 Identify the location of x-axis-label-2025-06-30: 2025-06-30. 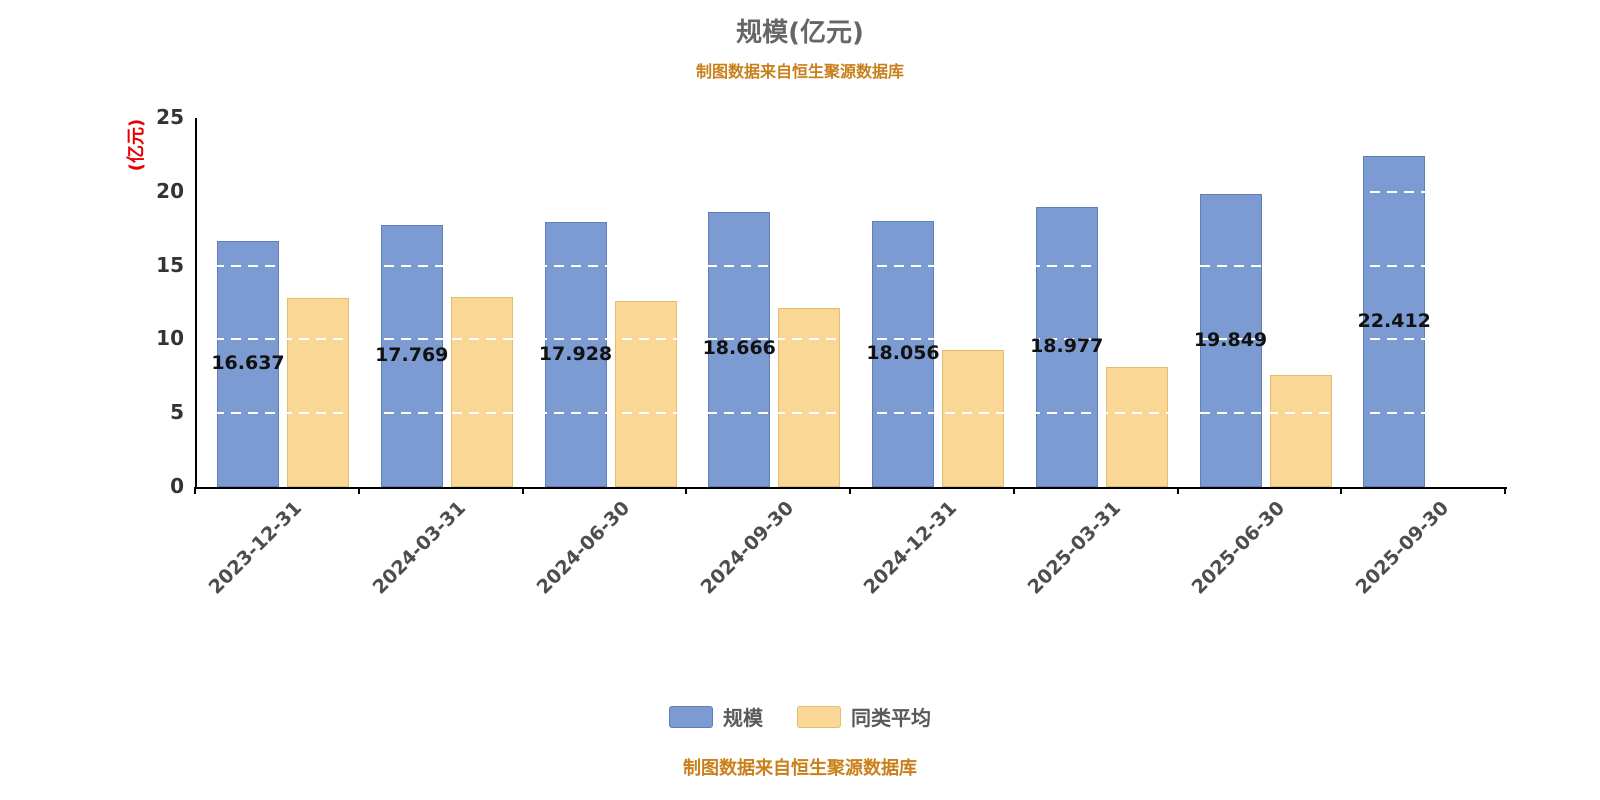
(1238, 548).